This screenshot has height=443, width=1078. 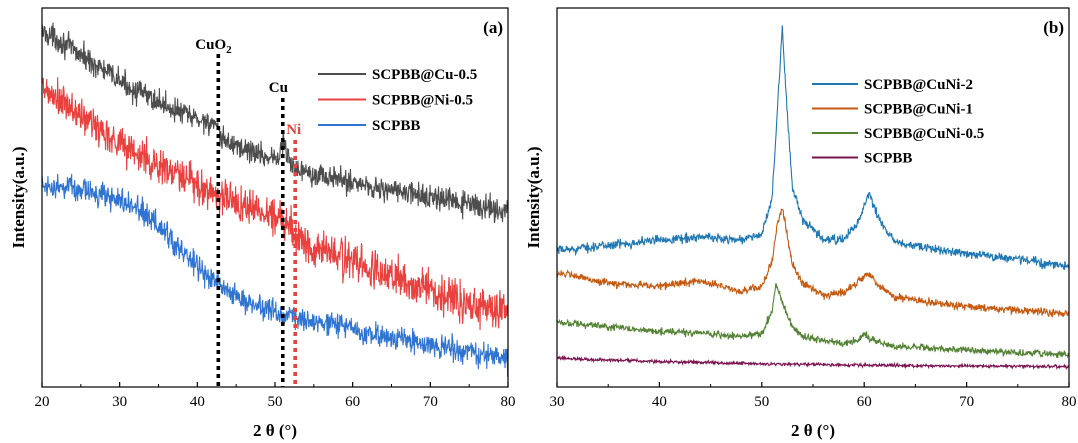 I want to click on panel-label: (a), so click(x=493, y=27).